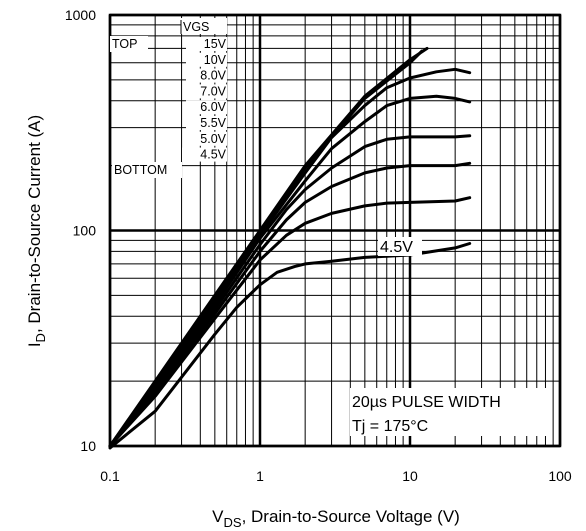  Describe the element at coordinates (426, 402) in the screenshot. I see `pulse-width-note: 20µs PULSE WIDTH` at that location.